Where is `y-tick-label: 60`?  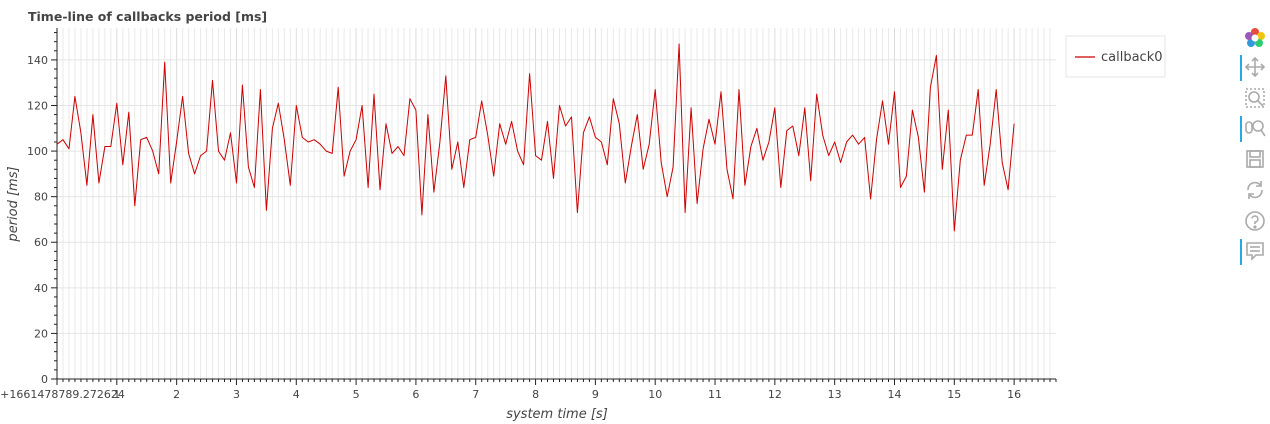
y-tick-label: 60 is located at coordinates (41, 242).